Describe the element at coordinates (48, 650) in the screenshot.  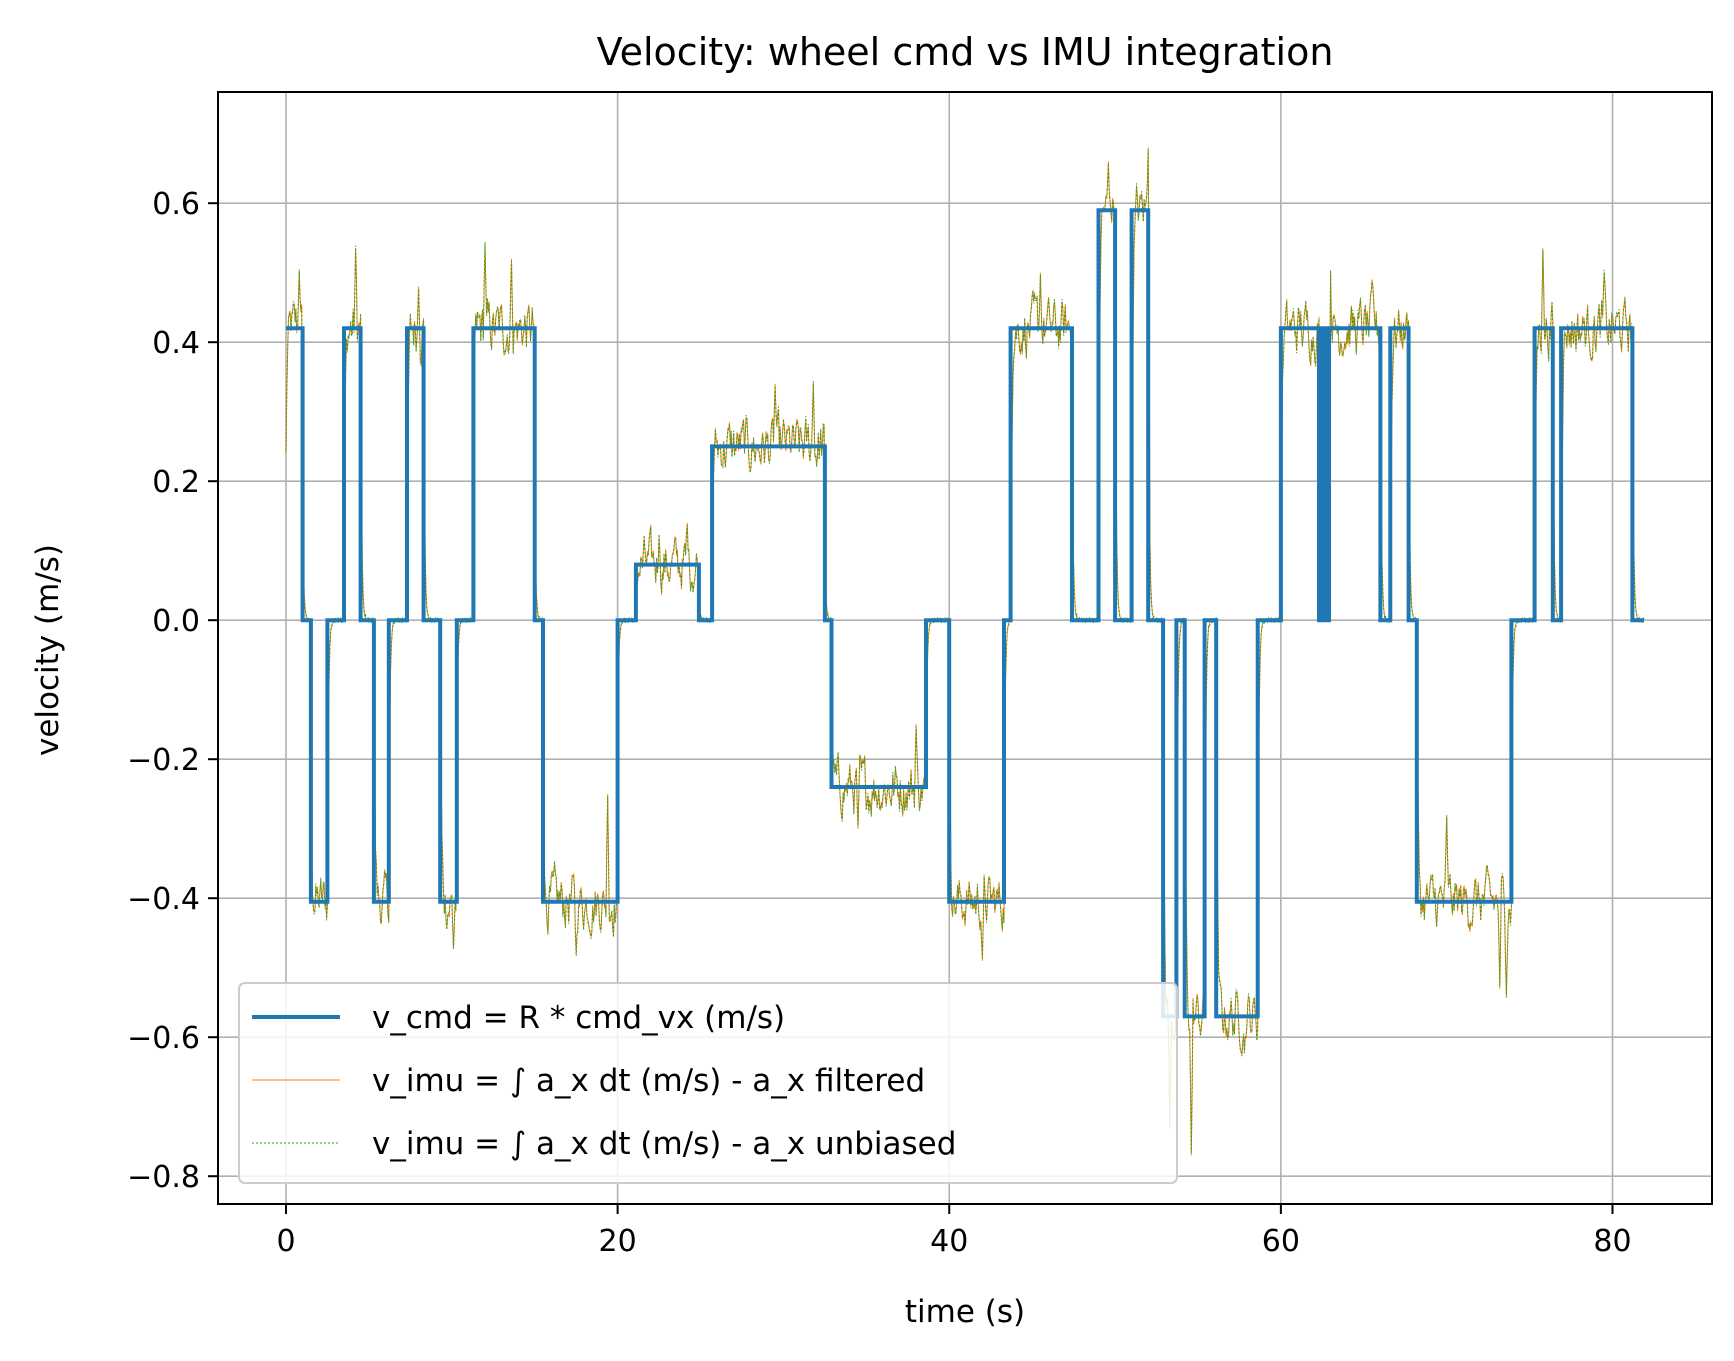
I see `y-axis-label: velocity (m/s)` at that location.